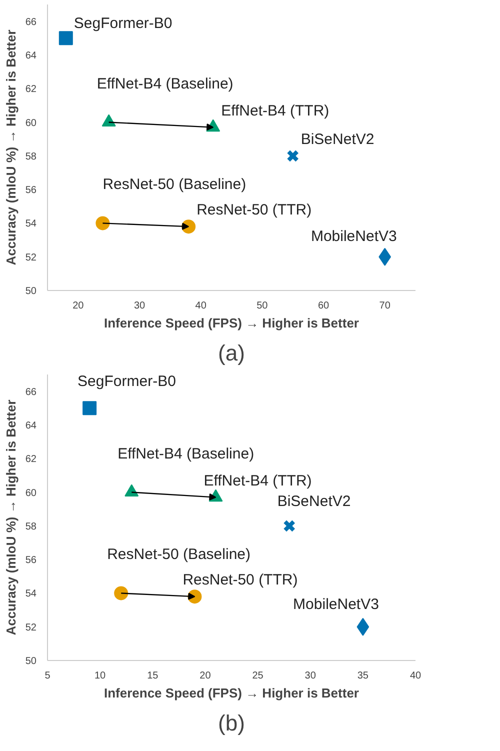 The width and height of the screenshot is (500, 751). What do you see at coordinates (262, 306) in the screenshot?
I see `x-tick-label: 50` at bounding box center [262, 306].